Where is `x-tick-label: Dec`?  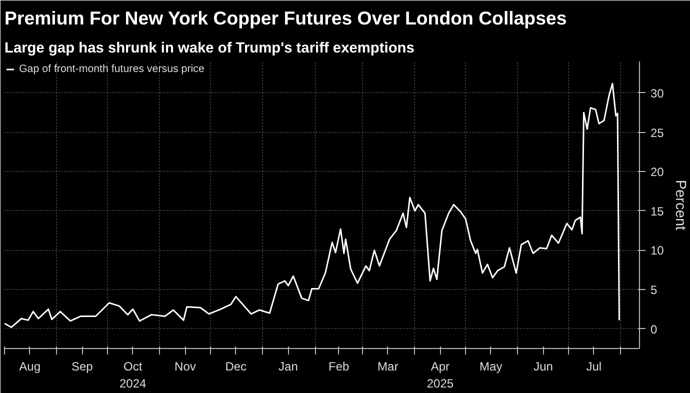 x-tick-label: Dec is located at coordinates (236, 367).